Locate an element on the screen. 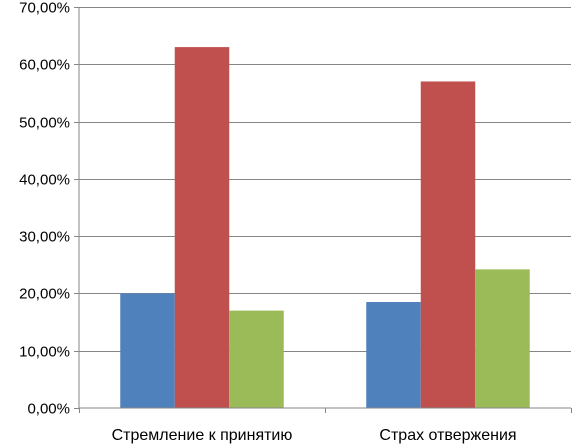 The height and width of the screenshot is (445, 573). y-tick-label: 50,00% is located at coordinates (44, 123).